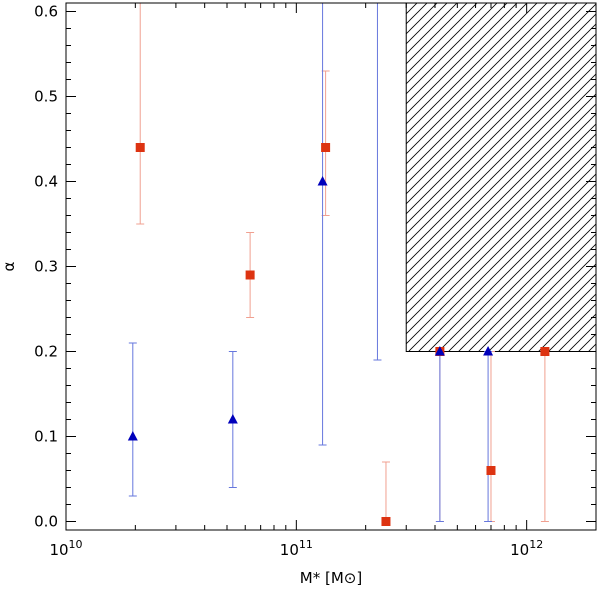  What do you see at coordinates (46, 352) in the screenshot?
I see `y-tick-label: 0.2` at bounding box center [46, 352].